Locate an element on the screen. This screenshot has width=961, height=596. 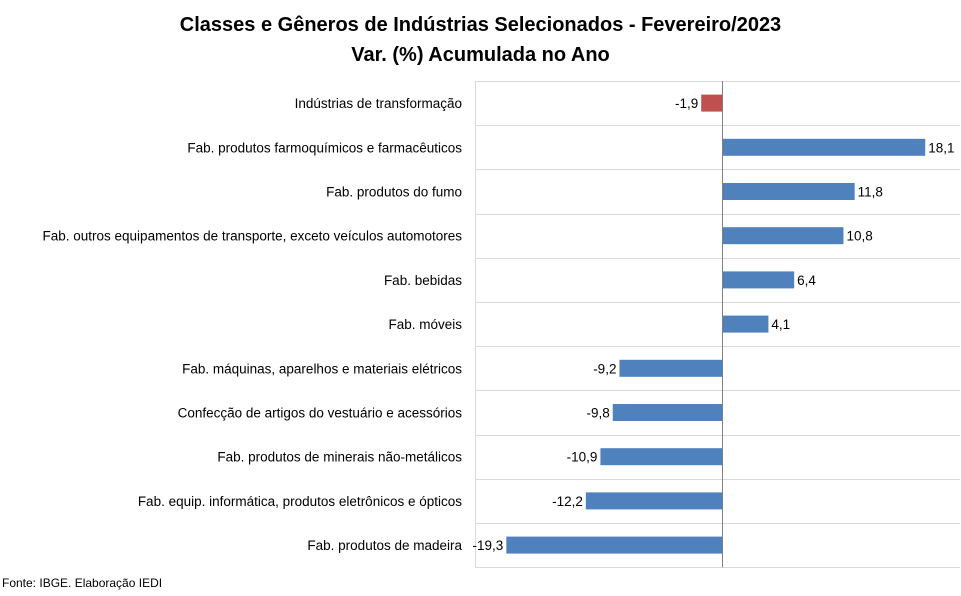
category-label: Indústrias de transformação is located at coordinates (378, 103).